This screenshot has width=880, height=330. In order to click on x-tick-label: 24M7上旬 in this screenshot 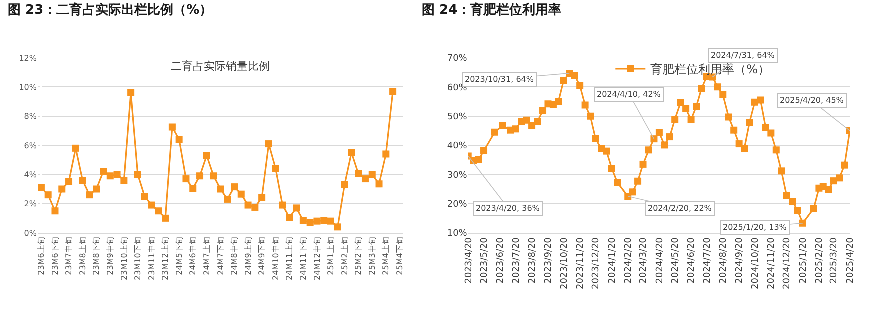, I will do `click(207, 256)`.